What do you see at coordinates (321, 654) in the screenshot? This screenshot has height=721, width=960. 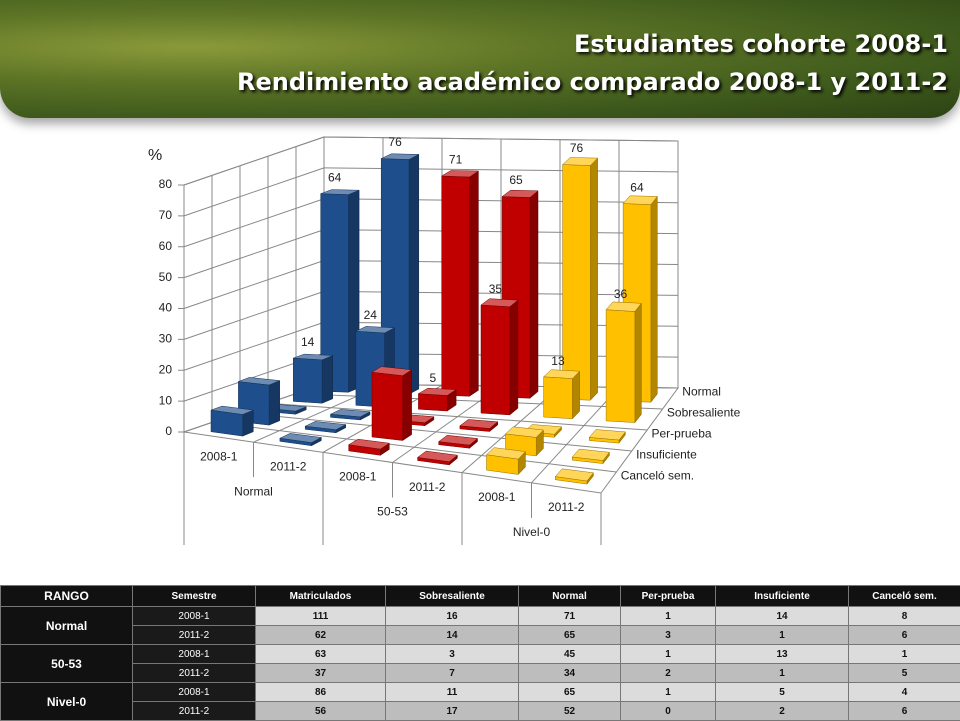 I see `number-cell: 63` at bounding box center [321, 654].